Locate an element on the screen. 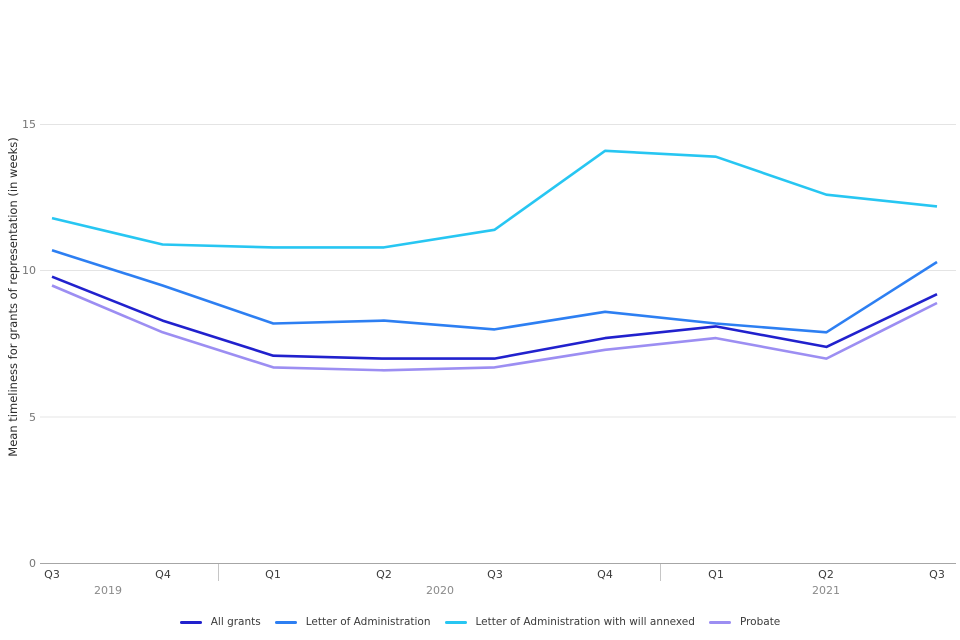  x-tick-q1-2021: Q1 is located at coordinates (716, 574).